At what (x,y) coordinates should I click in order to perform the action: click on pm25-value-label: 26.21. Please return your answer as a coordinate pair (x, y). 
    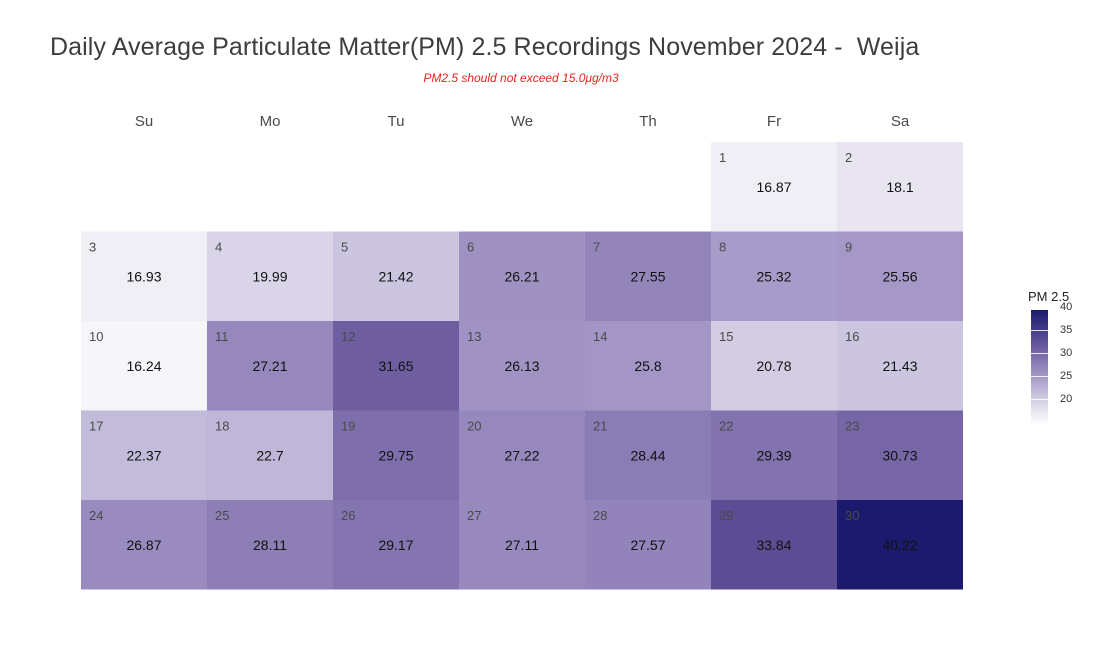
    Looking at the image, I should click on (521, 276).